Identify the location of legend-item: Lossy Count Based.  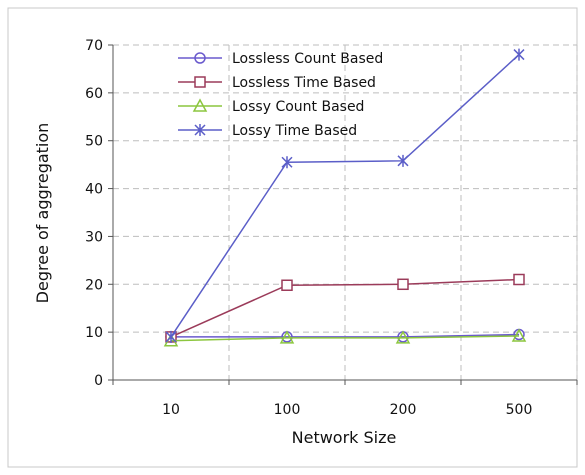
(271, 106).